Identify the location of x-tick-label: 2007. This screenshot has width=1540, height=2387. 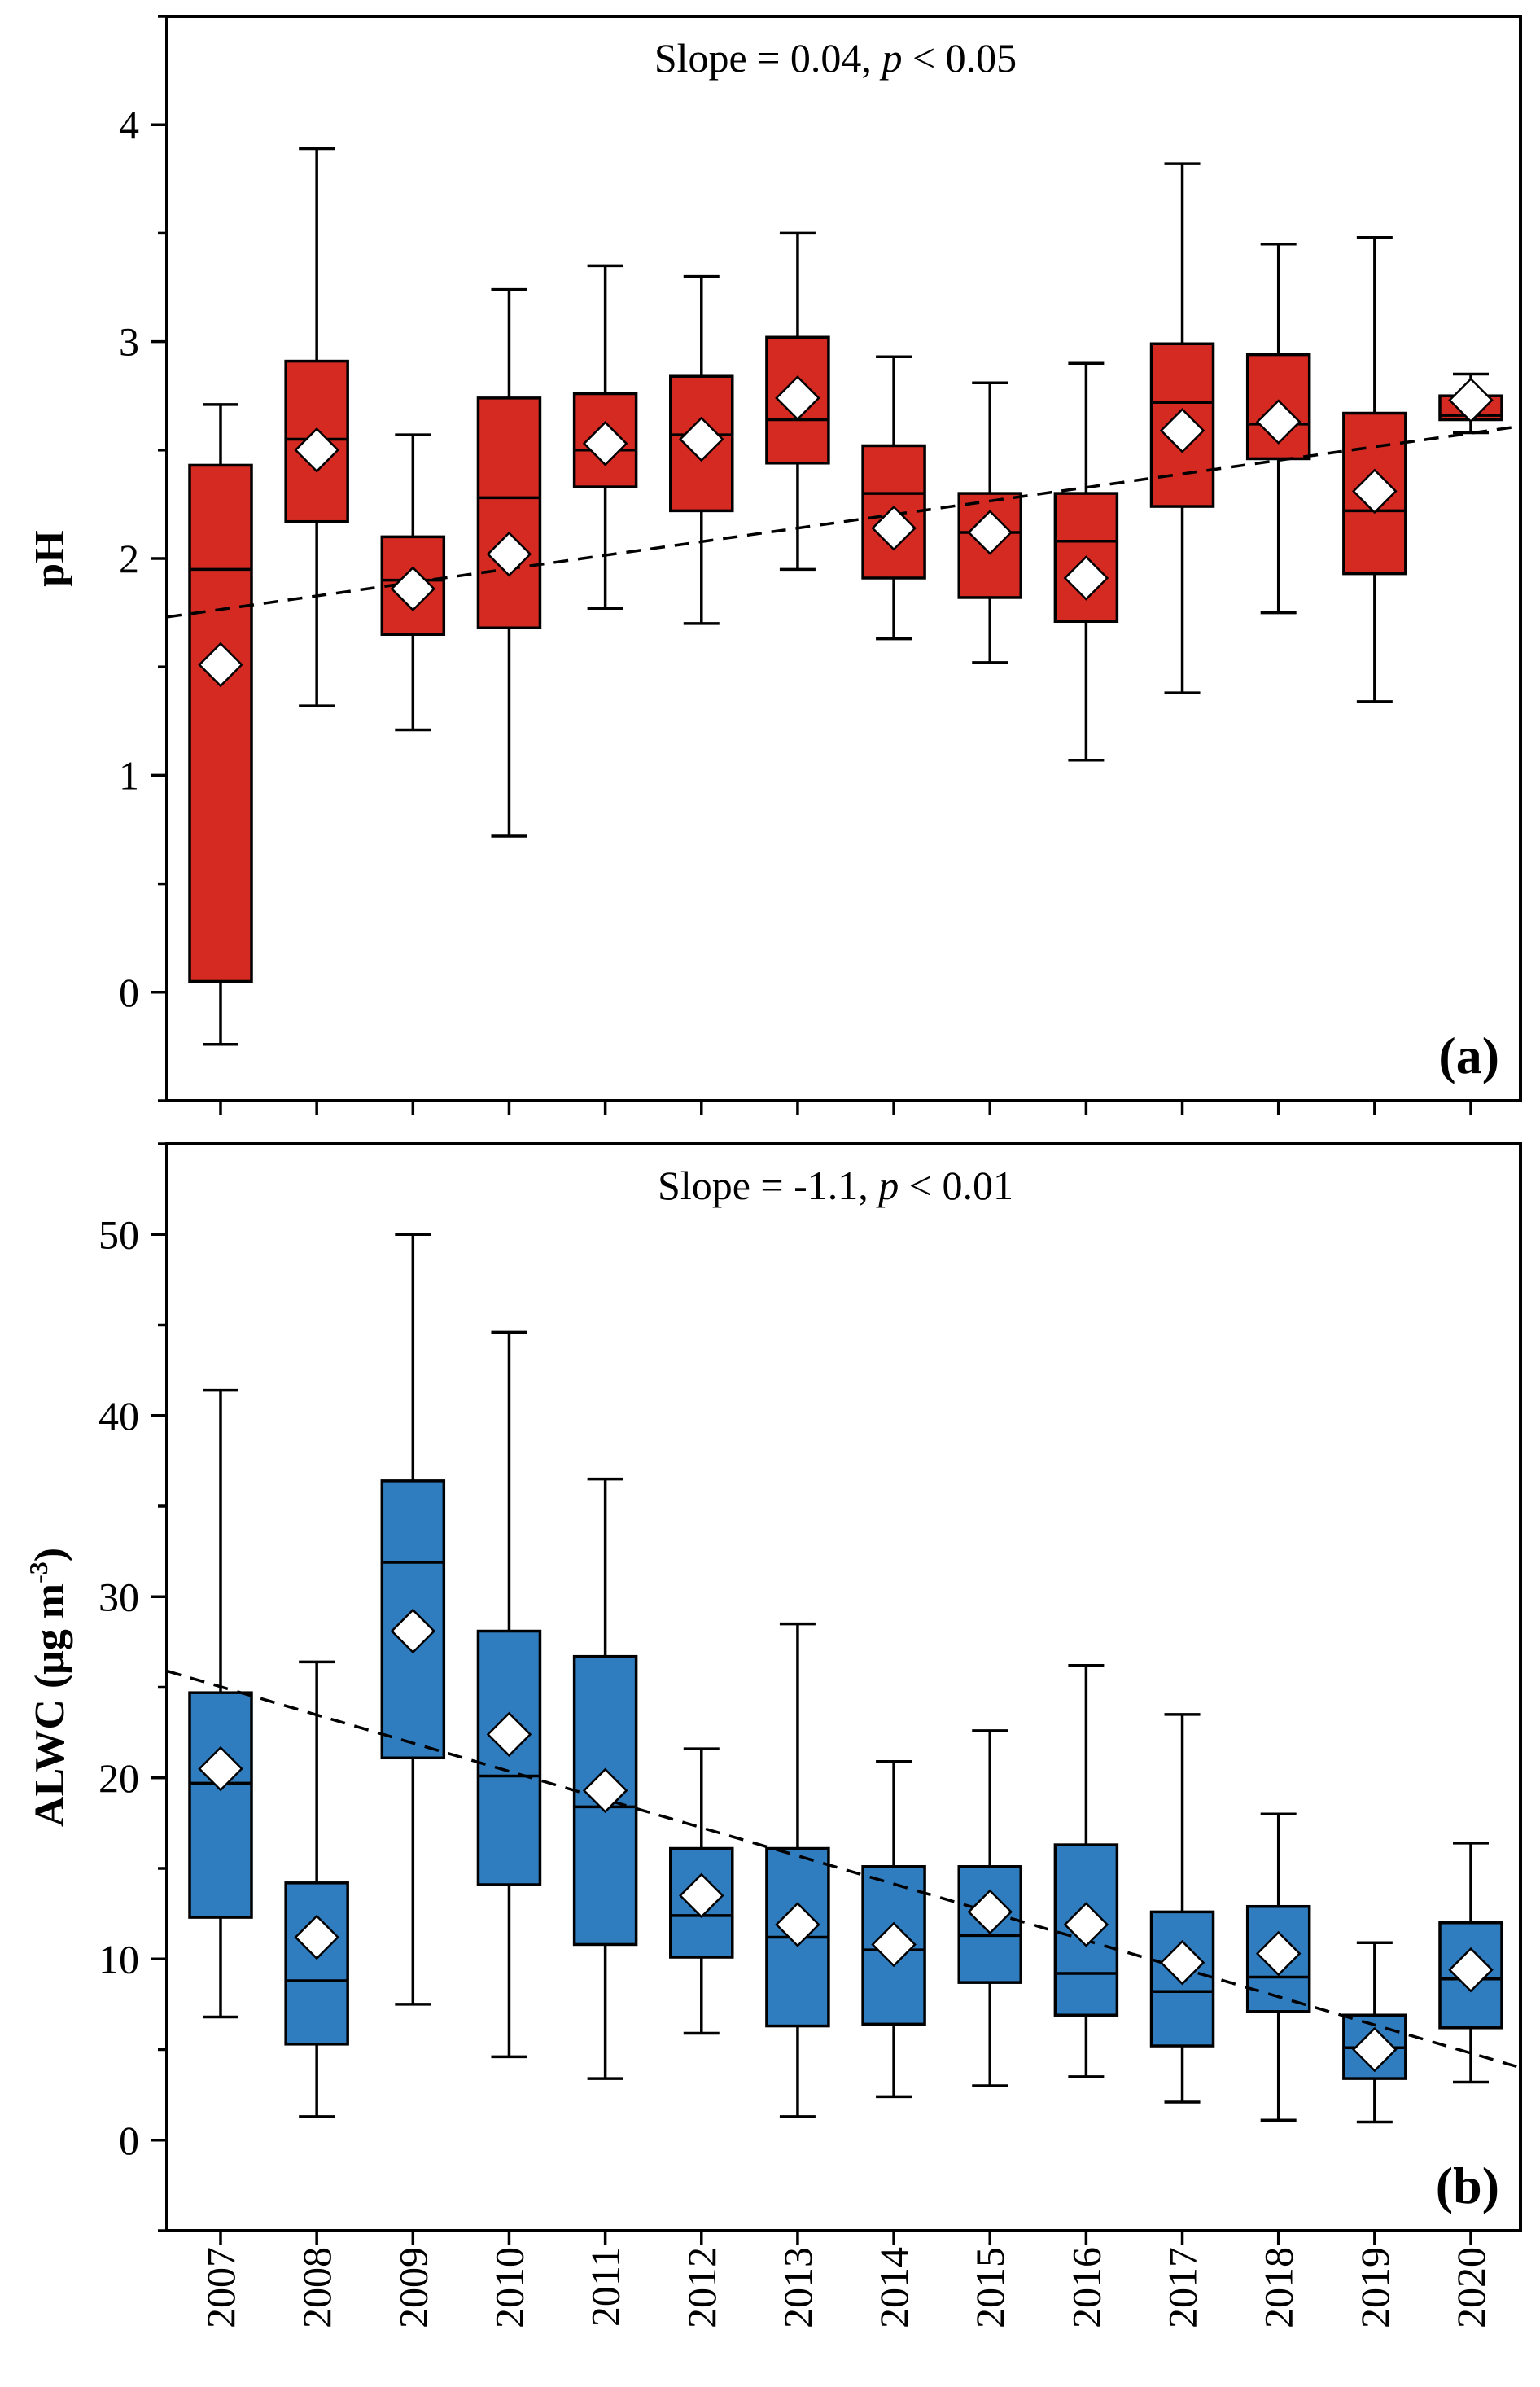
(221, 2287).